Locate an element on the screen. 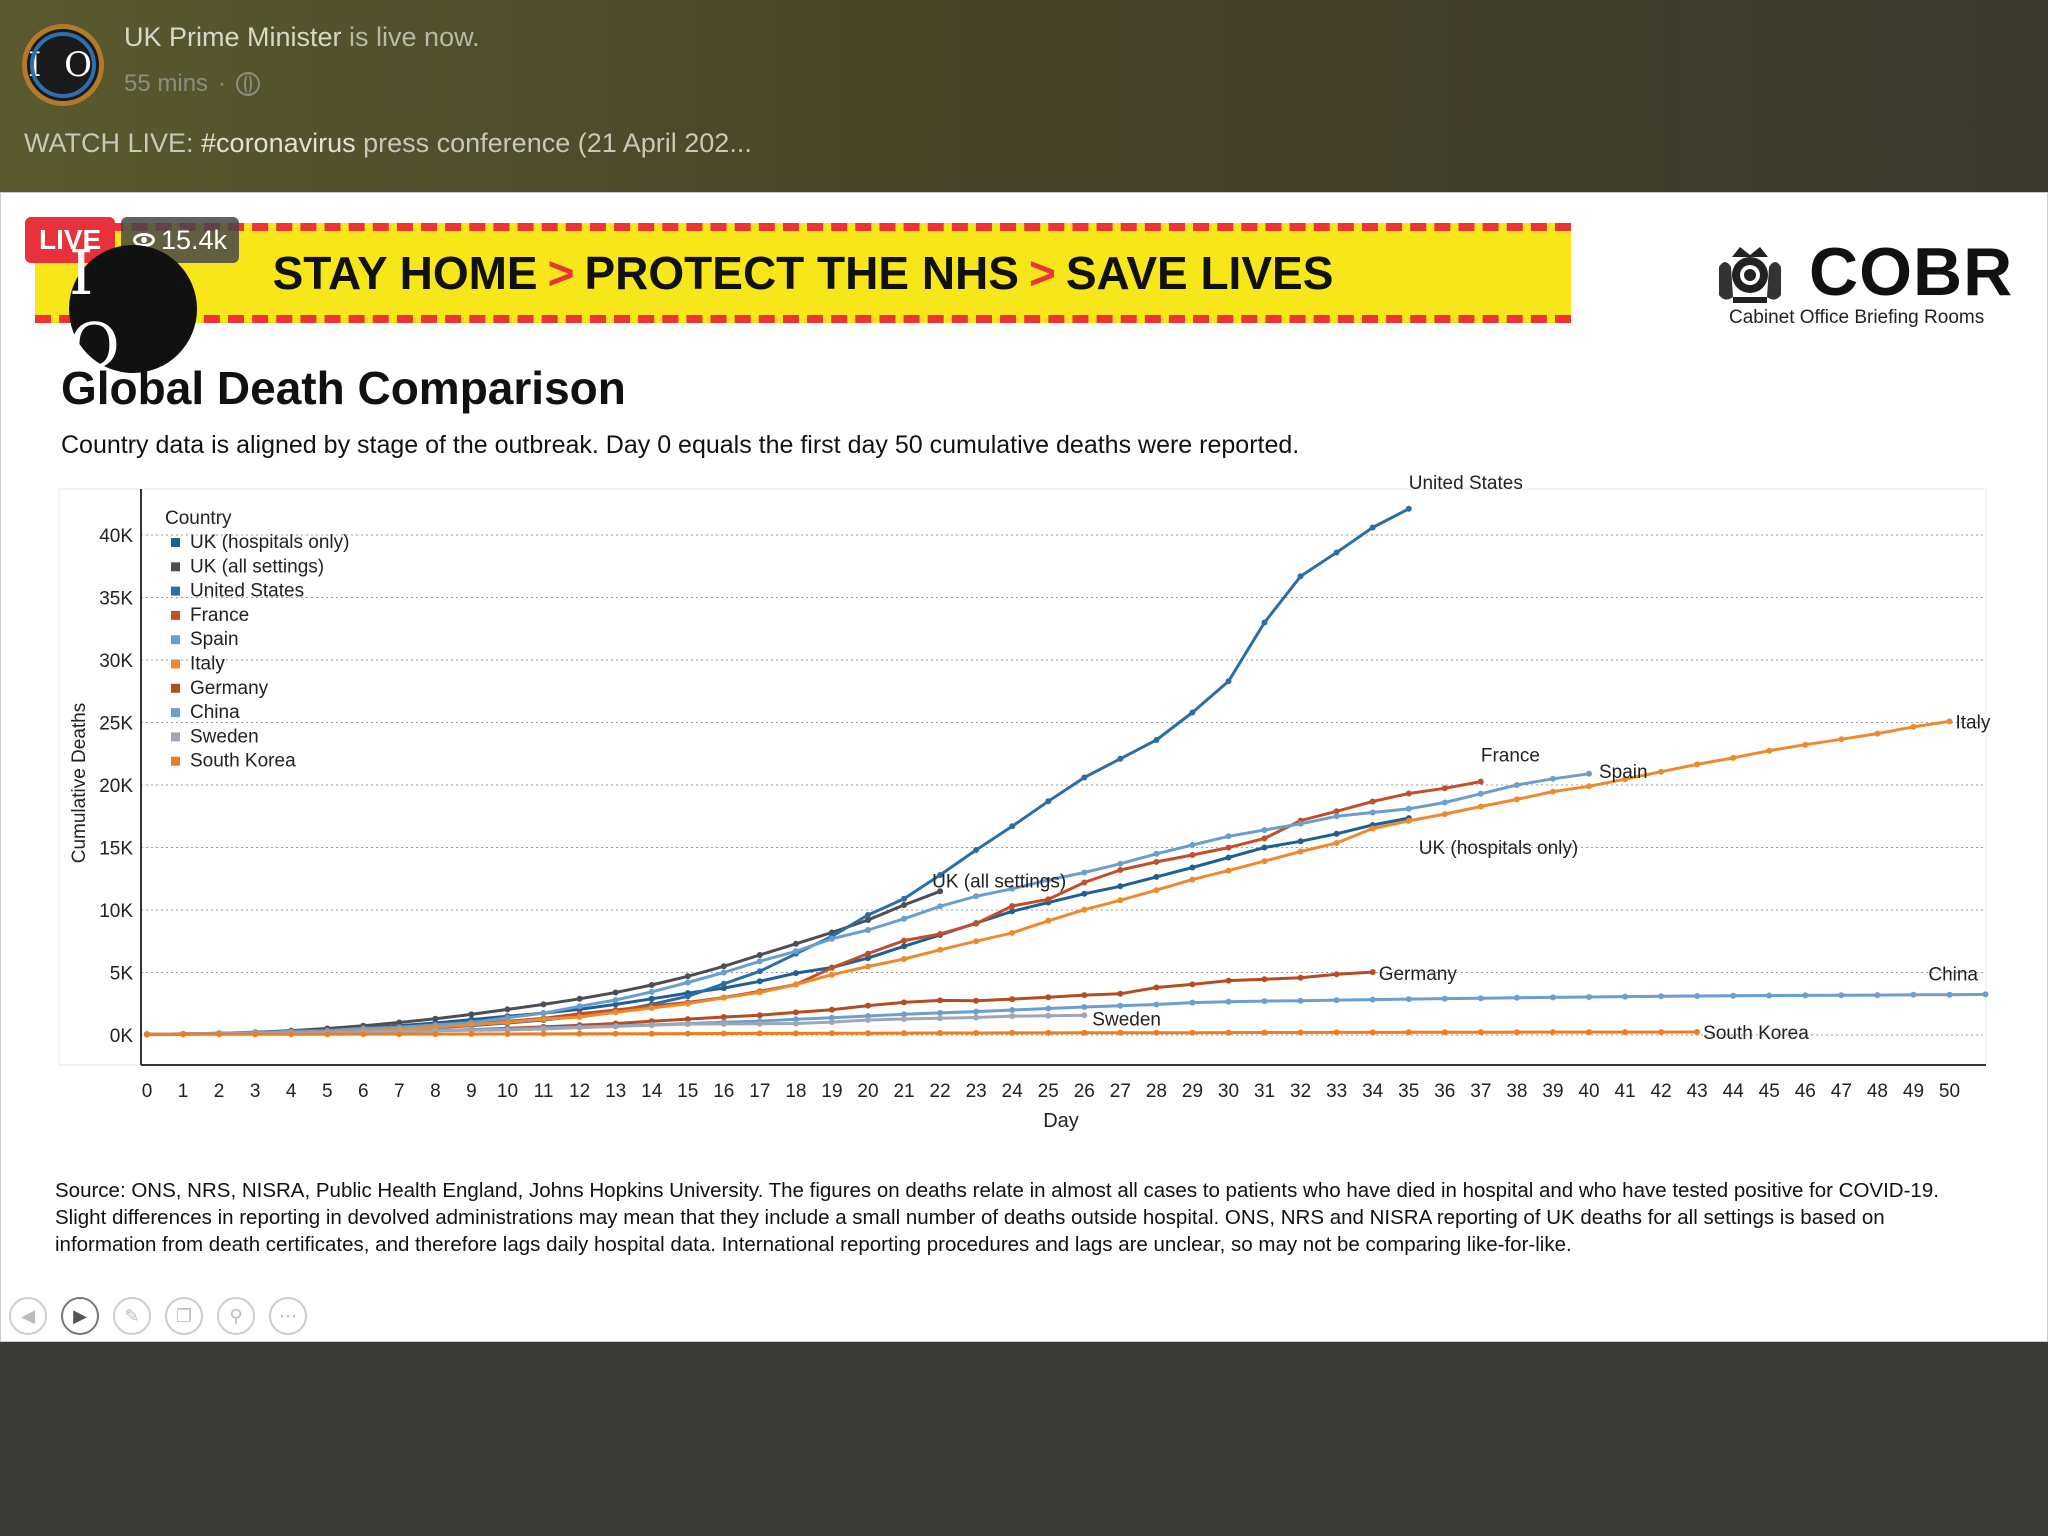  play-icon: ▶ is located at coordinates (80, 1316).